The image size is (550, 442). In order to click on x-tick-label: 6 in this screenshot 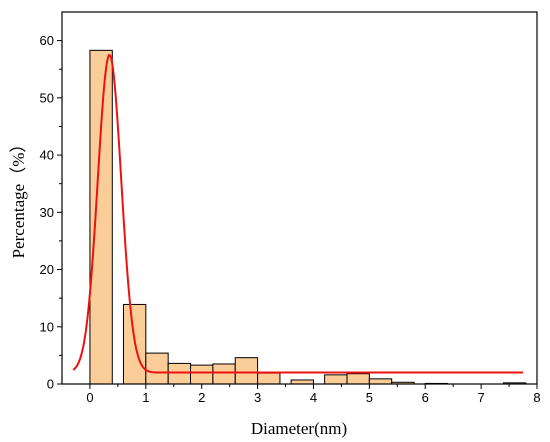, I will do `click(425, 397)`.